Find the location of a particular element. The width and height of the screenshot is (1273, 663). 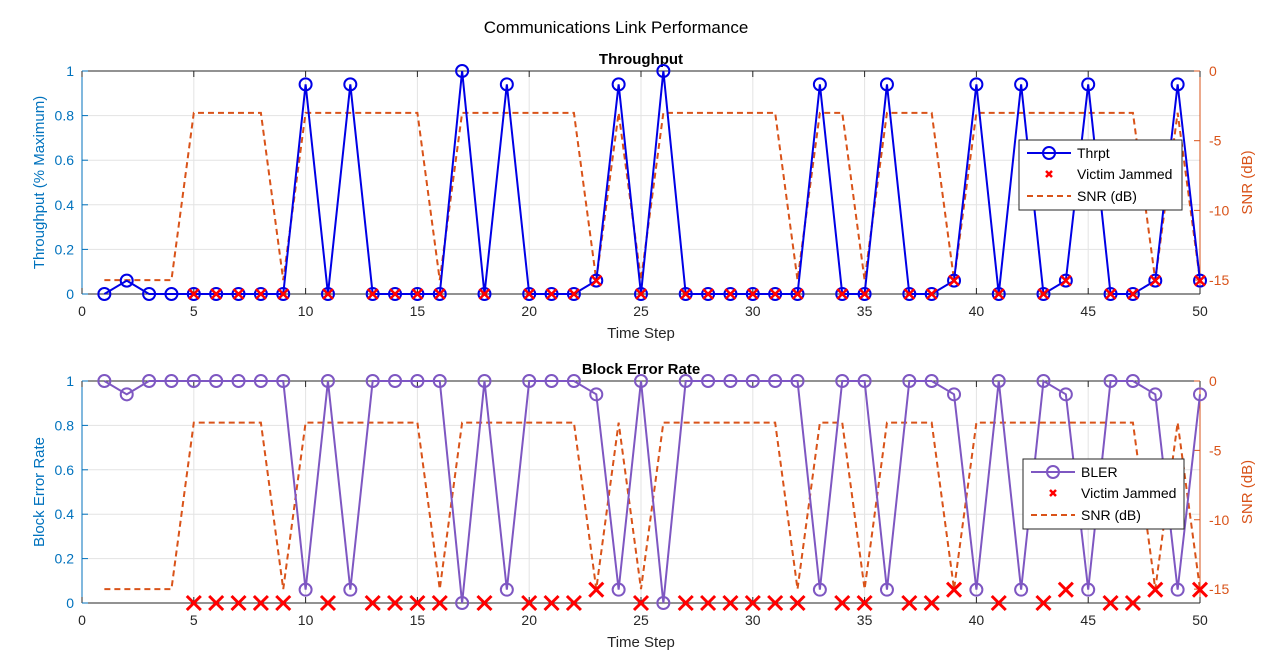

legend-label-jammed: Victim Jammed is located at coordinates (1128, 493).